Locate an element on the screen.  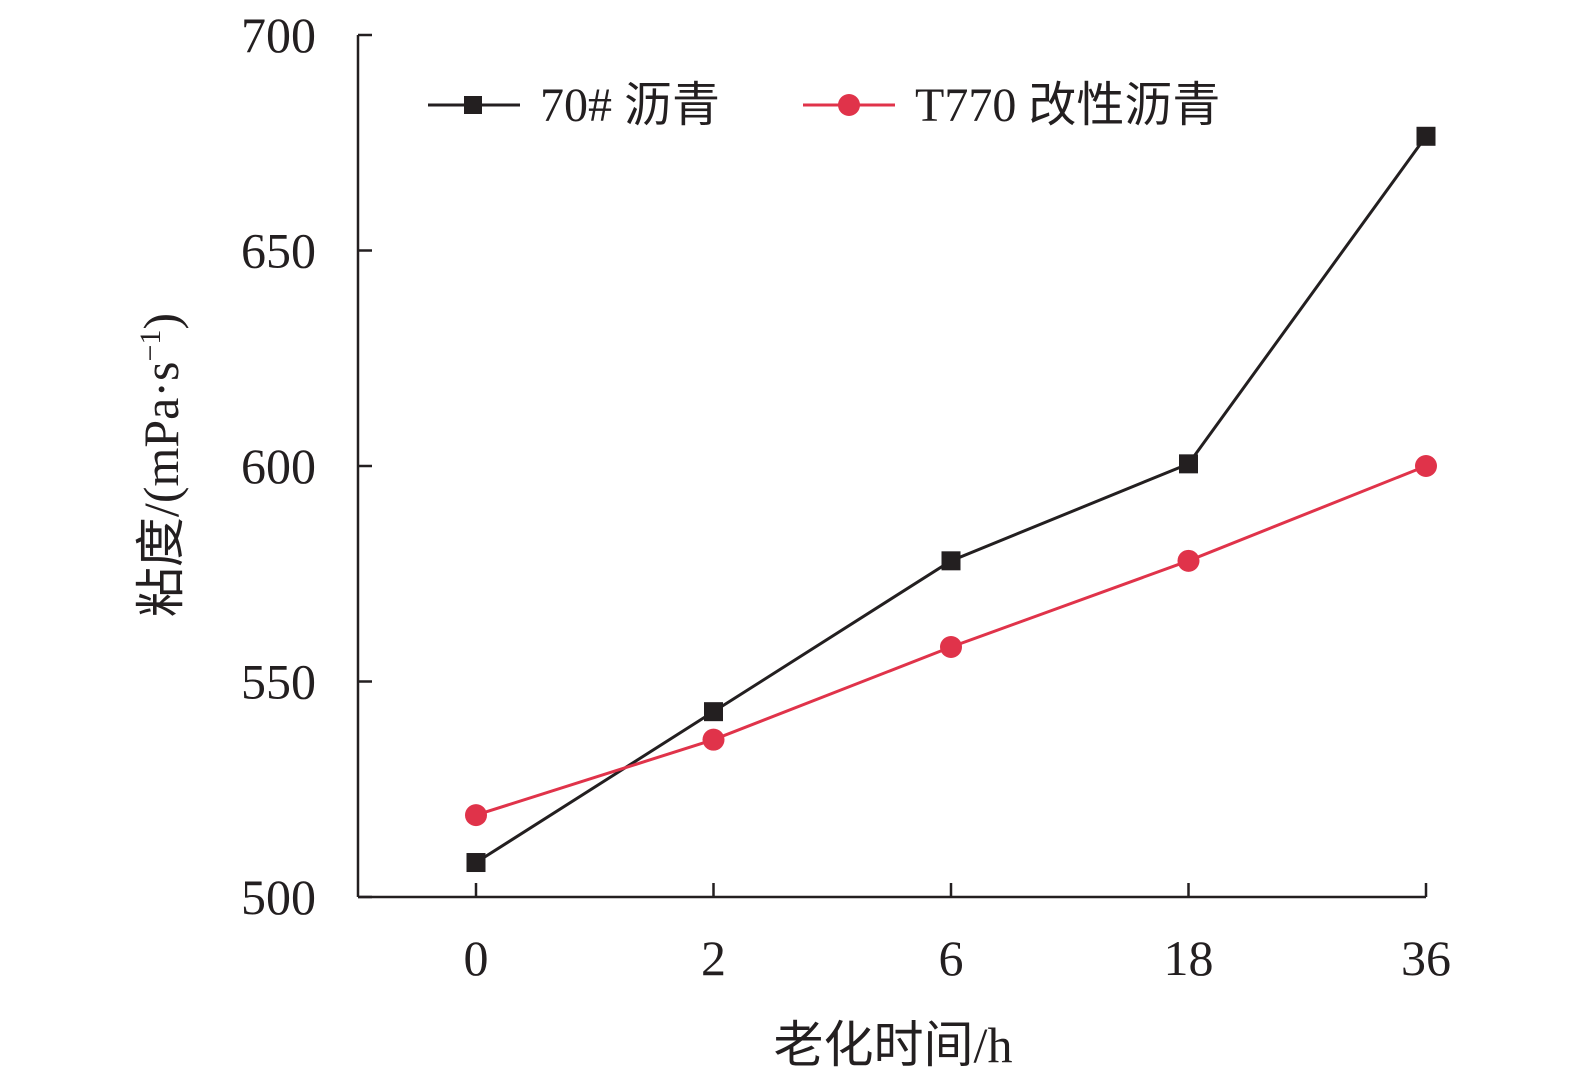
x-tick-label: 18 is located at coordinates (1189, 958).